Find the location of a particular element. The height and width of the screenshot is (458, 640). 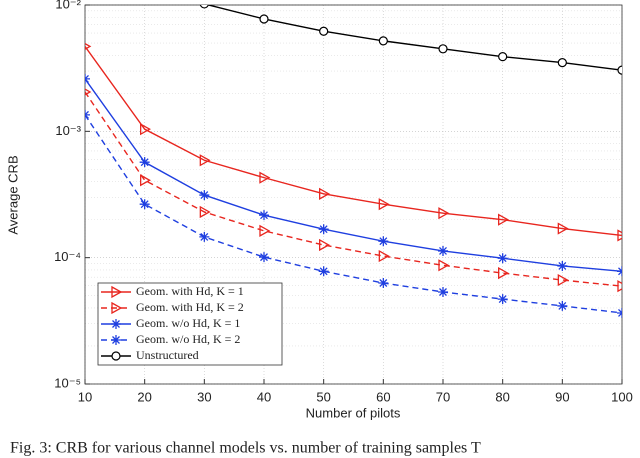

x-tick-label: 70 is located at coordinates (443, 396).